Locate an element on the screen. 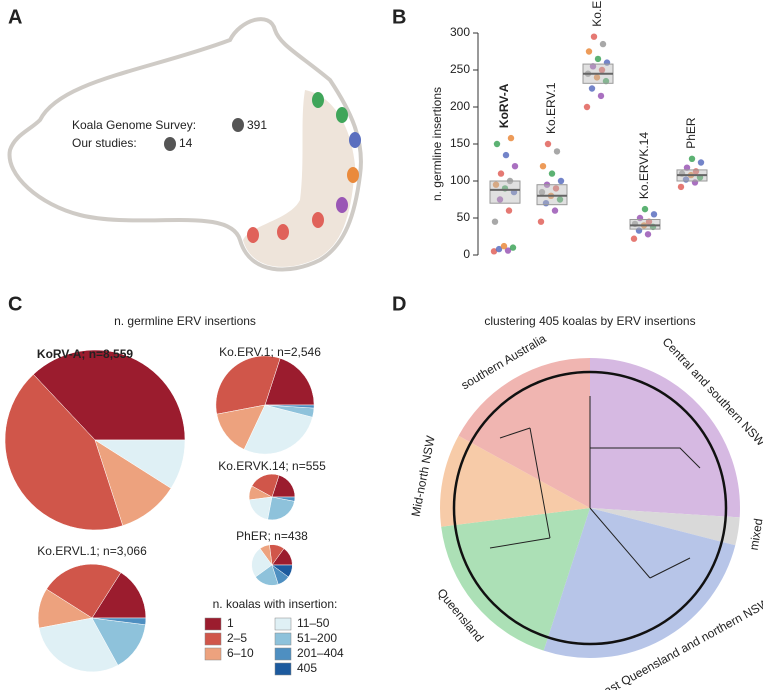  survey-label: Koala Genome Survey: is located at coordinates (134, 125).